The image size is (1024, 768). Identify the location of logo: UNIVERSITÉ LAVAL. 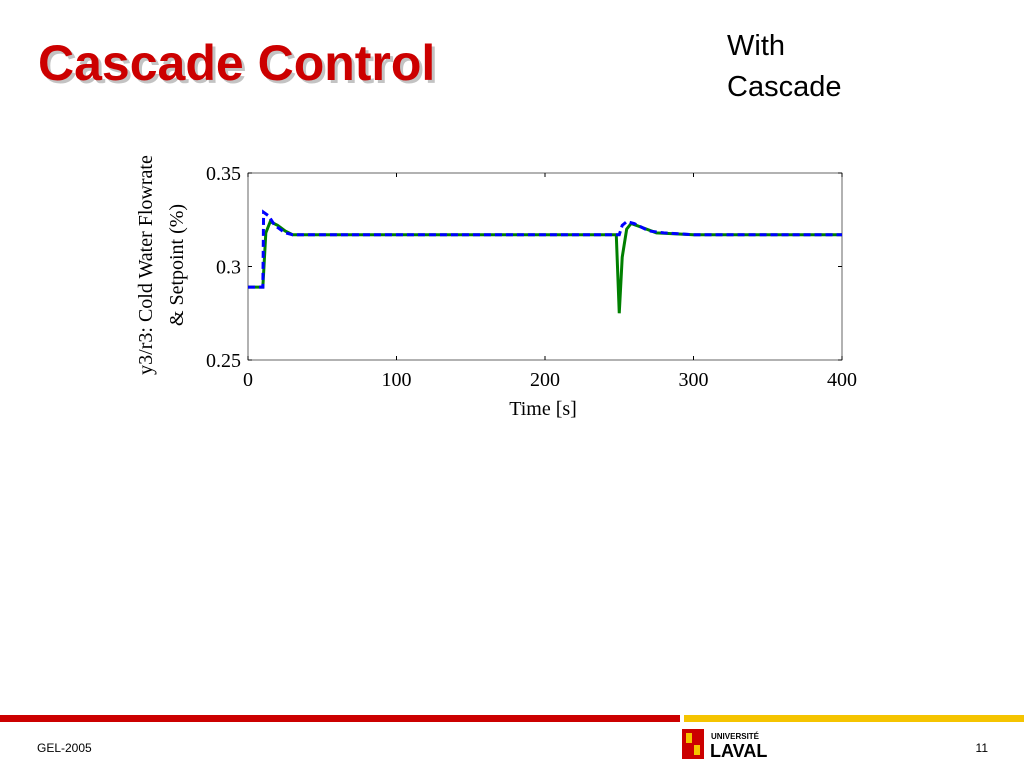
(724, 745).